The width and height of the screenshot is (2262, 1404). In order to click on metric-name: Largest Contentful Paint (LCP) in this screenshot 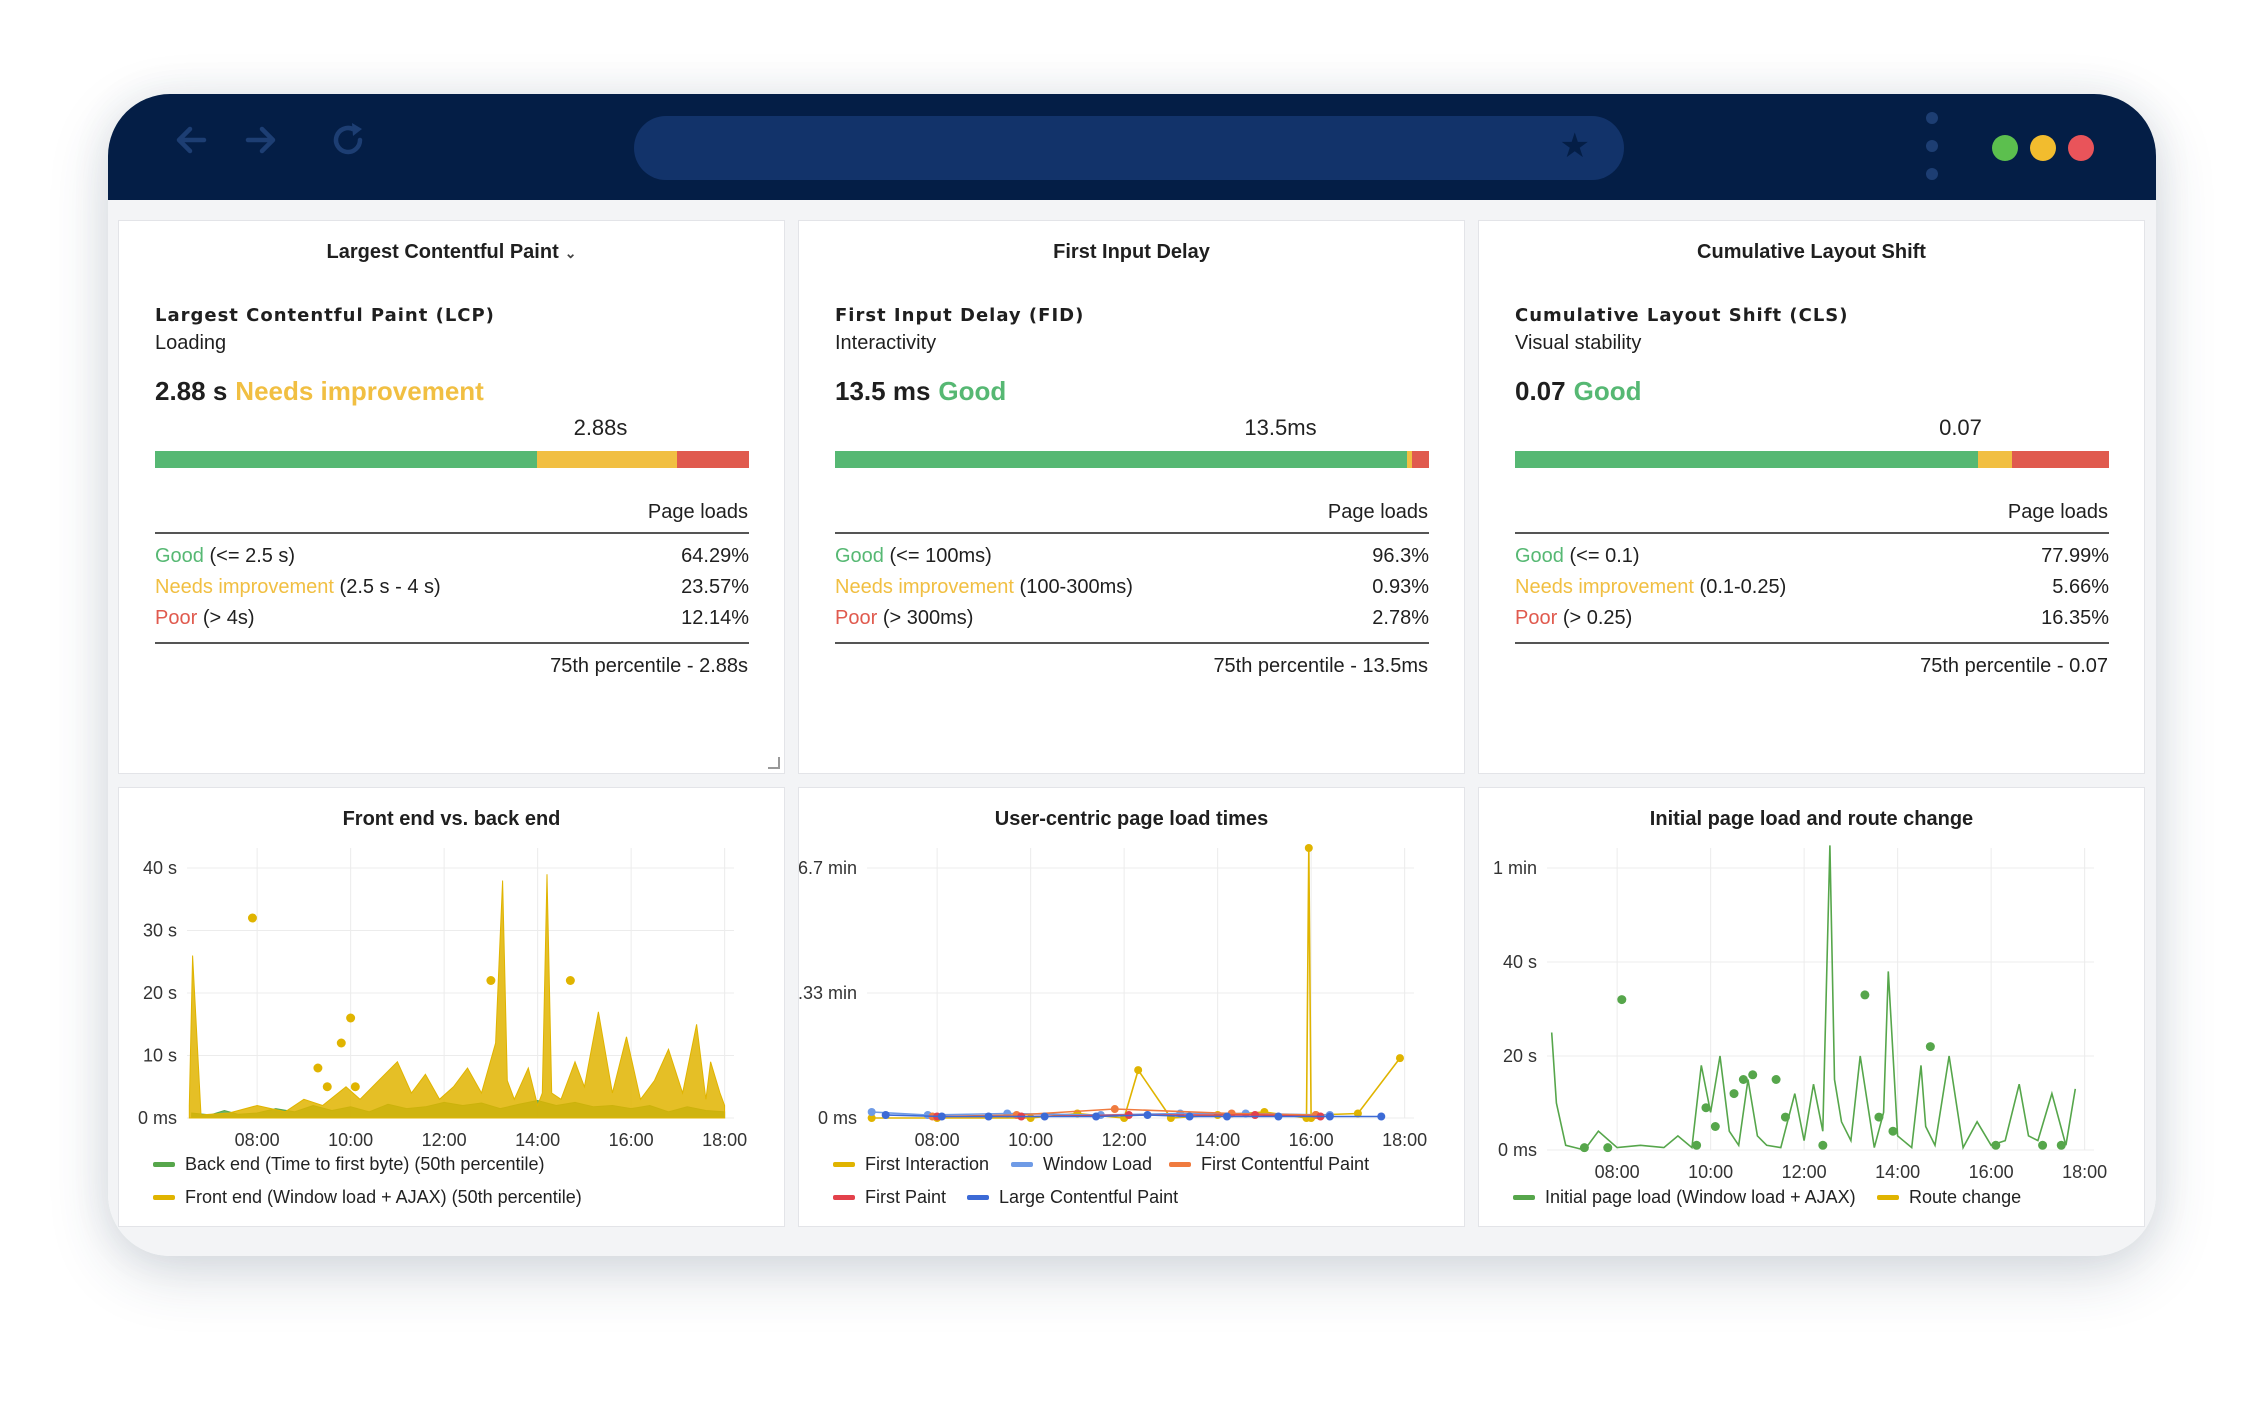, I will do `click(325, 315)`.